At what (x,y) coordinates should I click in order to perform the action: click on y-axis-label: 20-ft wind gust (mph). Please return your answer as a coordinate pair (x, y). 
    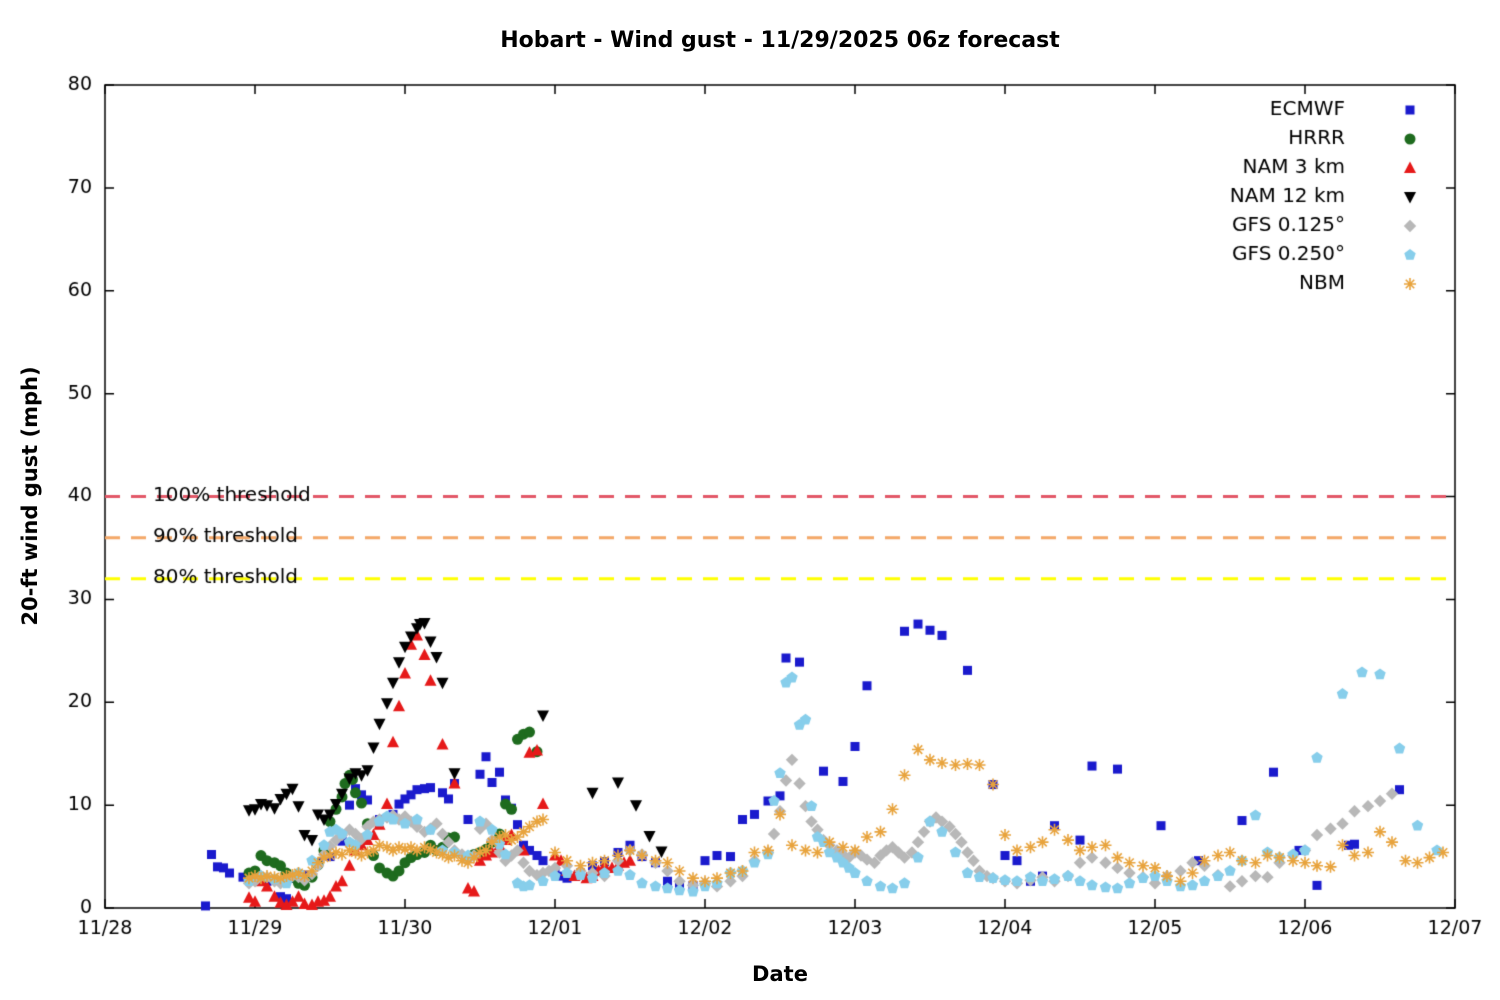
    Looking at the image, I should click on (30, 496).